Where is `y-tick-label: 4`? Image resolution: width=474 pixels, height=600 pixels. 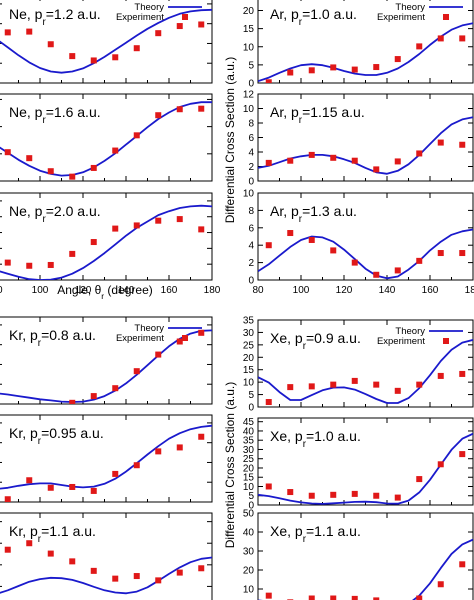 y-tick-label: 4 is located at coordinates (251, 153).